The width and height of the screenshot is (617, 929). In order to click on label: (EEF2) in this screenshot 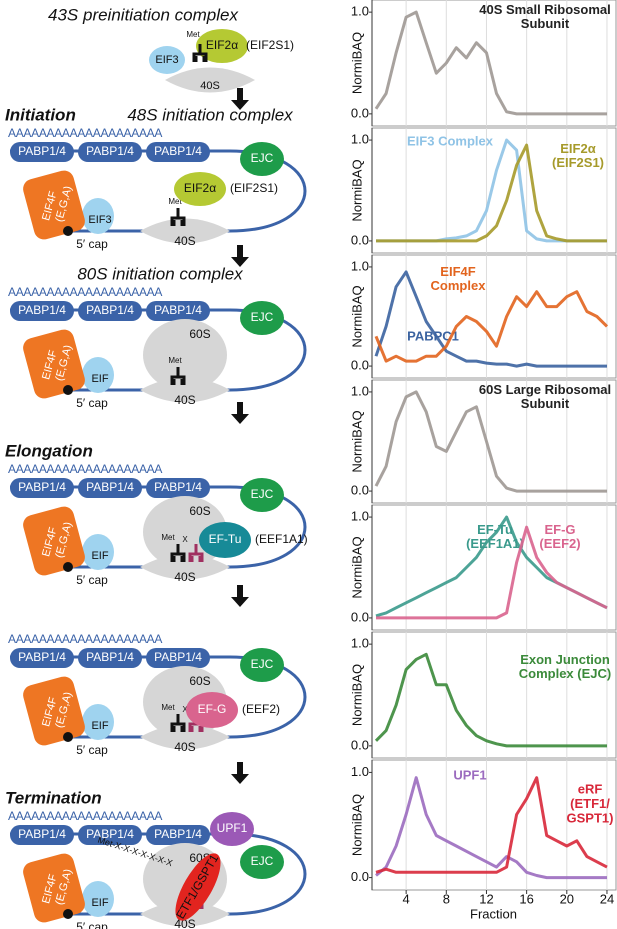, I will do `click(261, 709)`.